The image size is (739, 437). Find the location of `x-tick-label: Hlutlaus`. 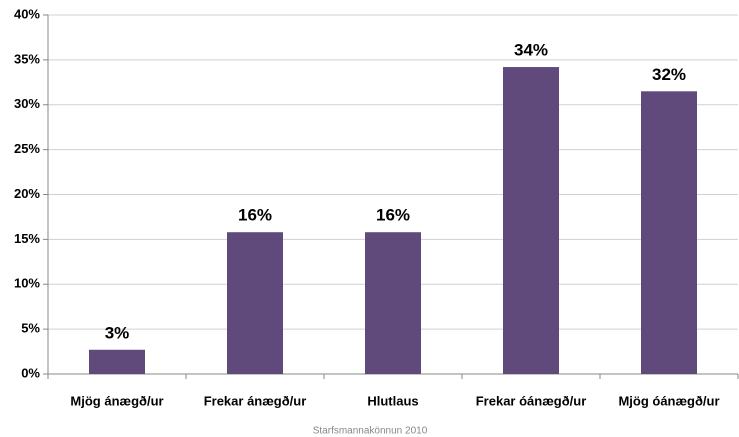

x-tick-label: Hlutlaus is located at coordinates (392, 400).